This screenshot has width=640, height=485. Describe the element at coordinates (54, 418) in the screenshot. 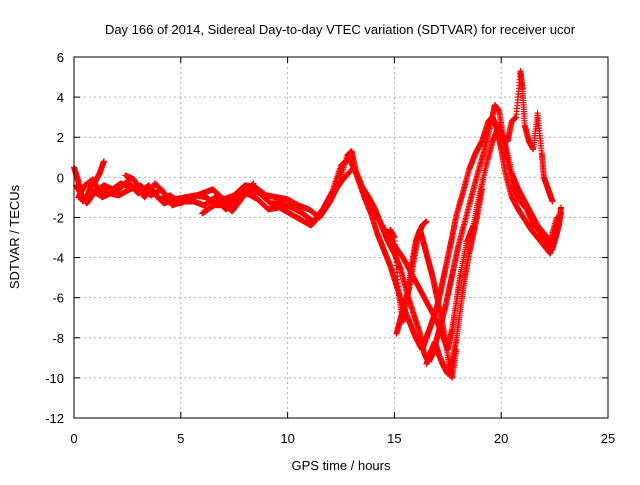

I see `y-tick-label: -12` at that location.